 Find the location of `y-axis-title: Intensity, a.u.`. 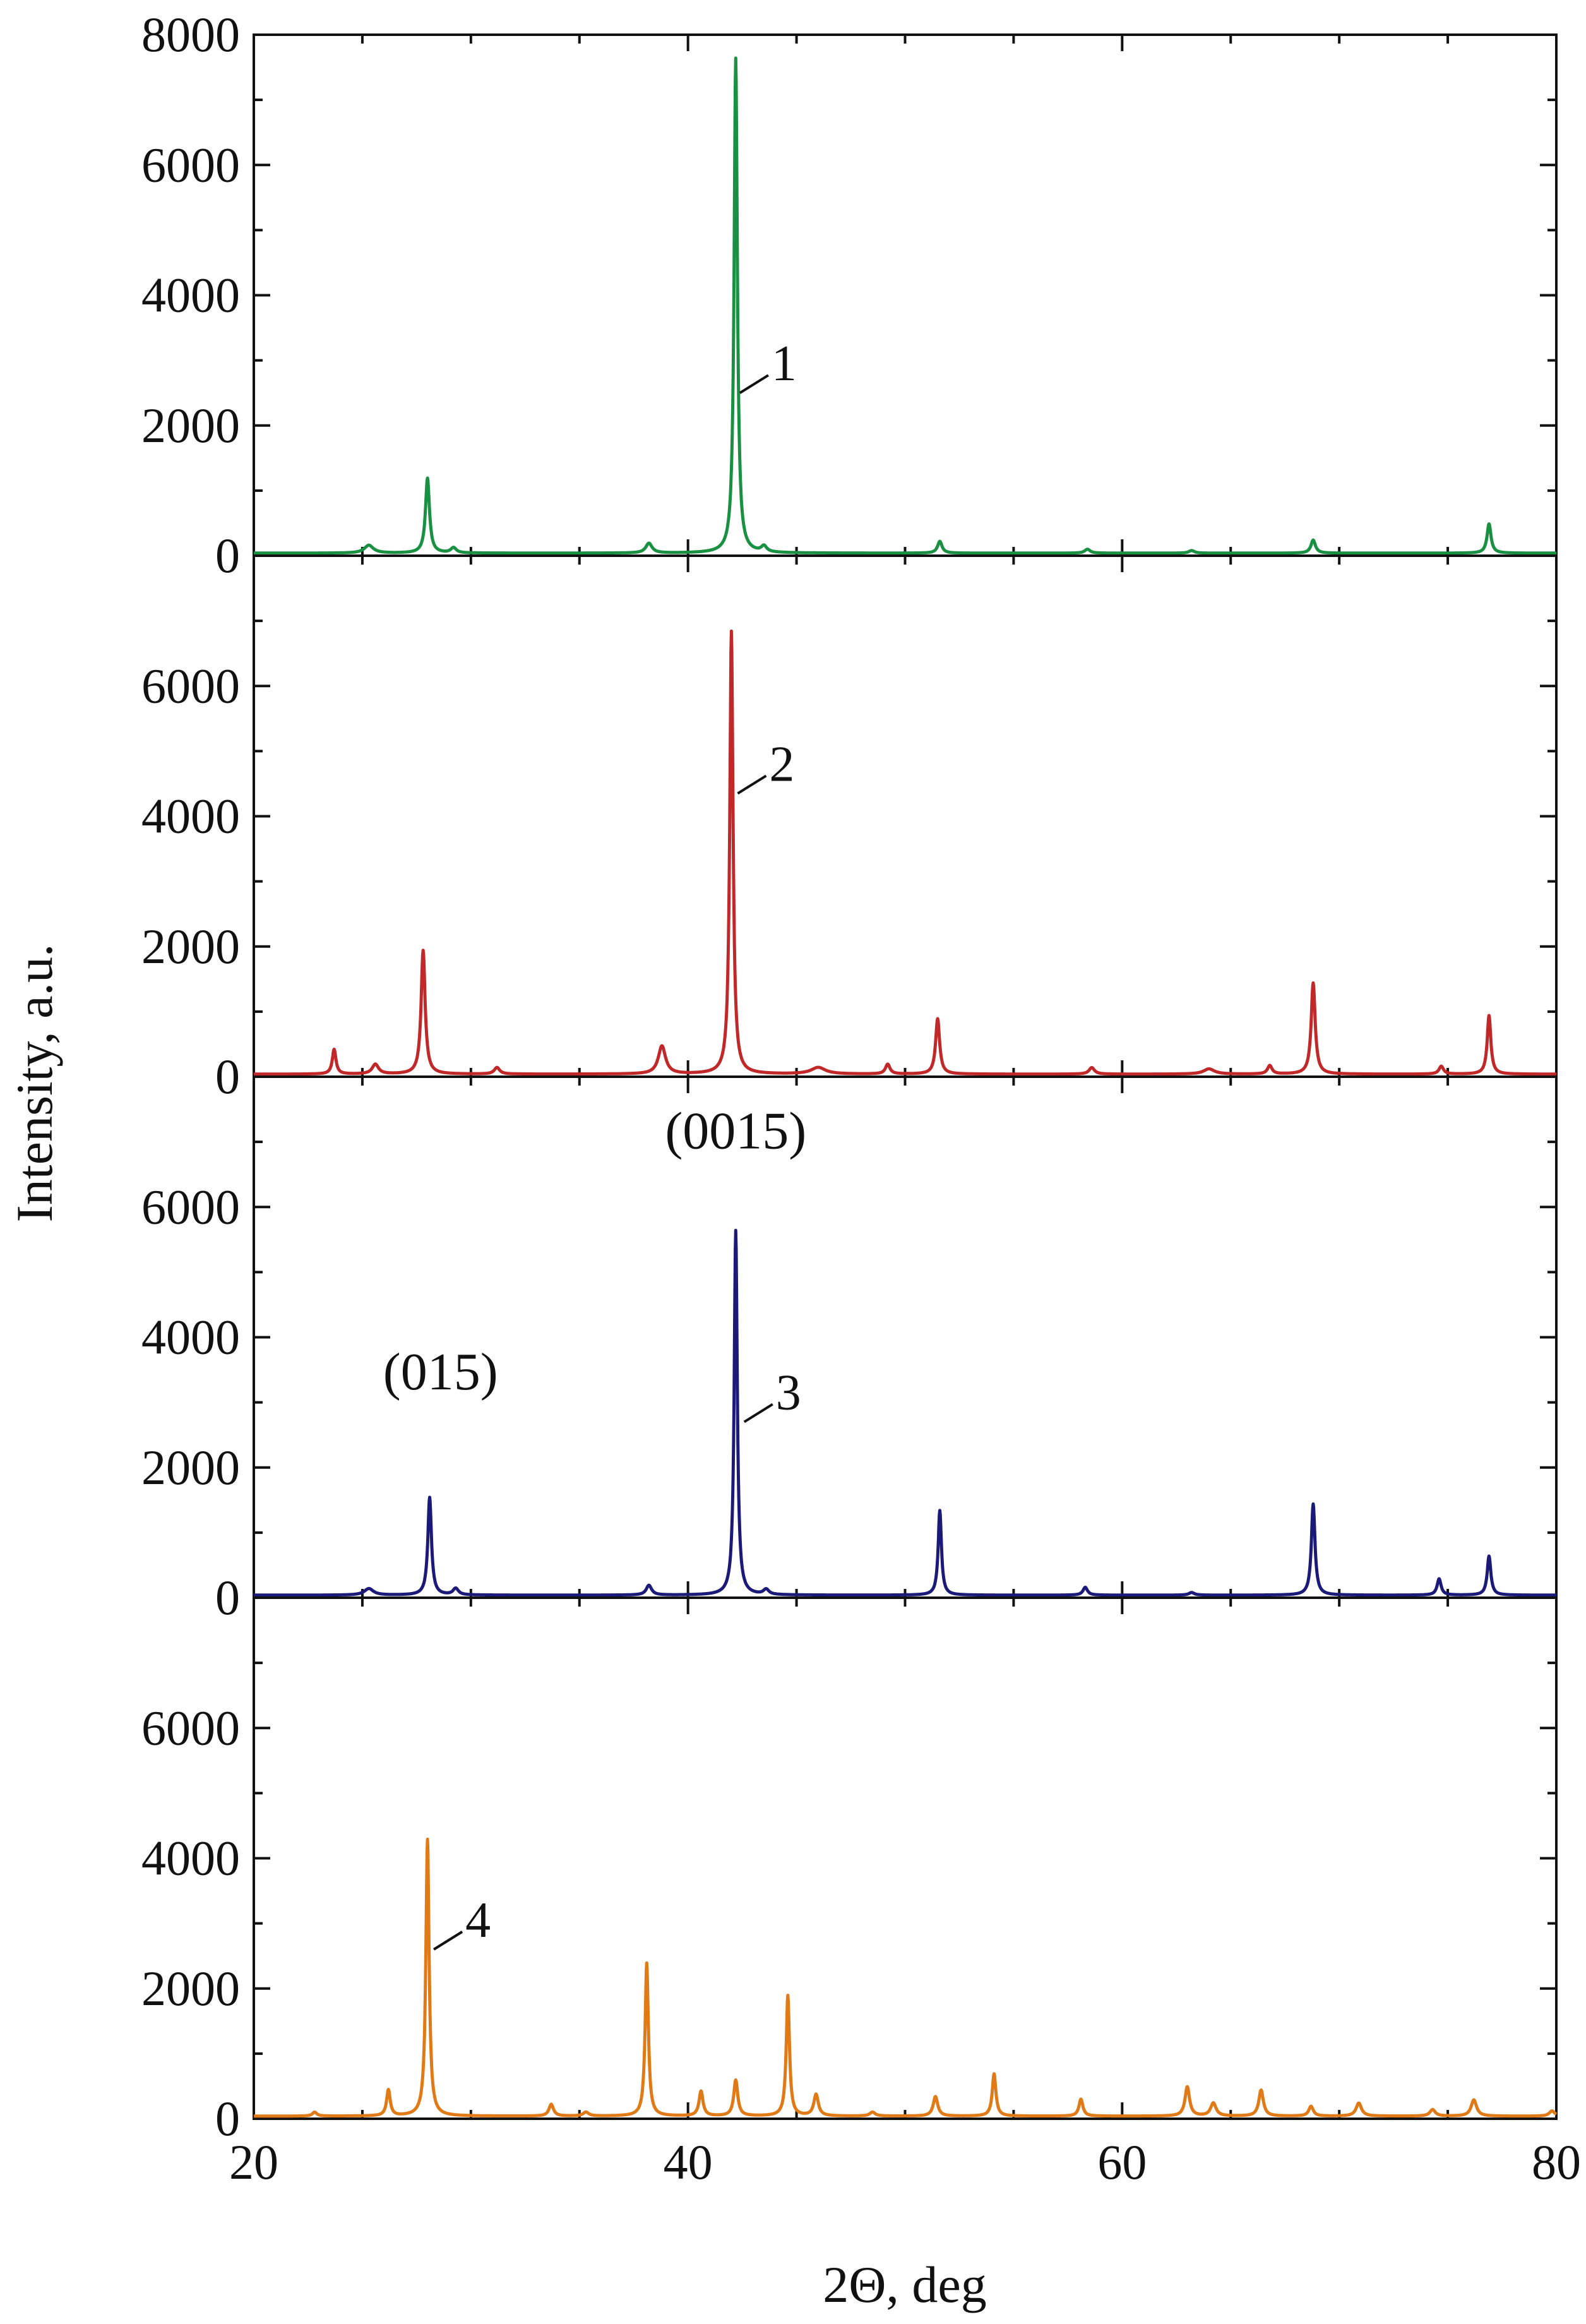

y-axis-title: Intensity, a.u. is located at coordinates (34, 1082).